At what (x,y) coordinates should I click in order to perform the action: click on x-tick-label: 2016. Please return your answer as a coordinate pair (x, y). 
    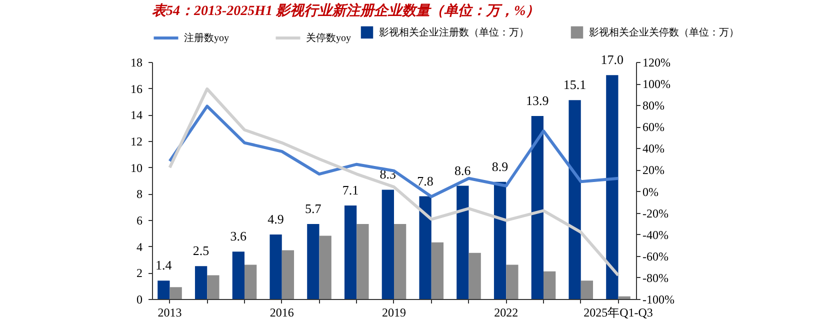
    Looking at the image, I should click on (282, 313).